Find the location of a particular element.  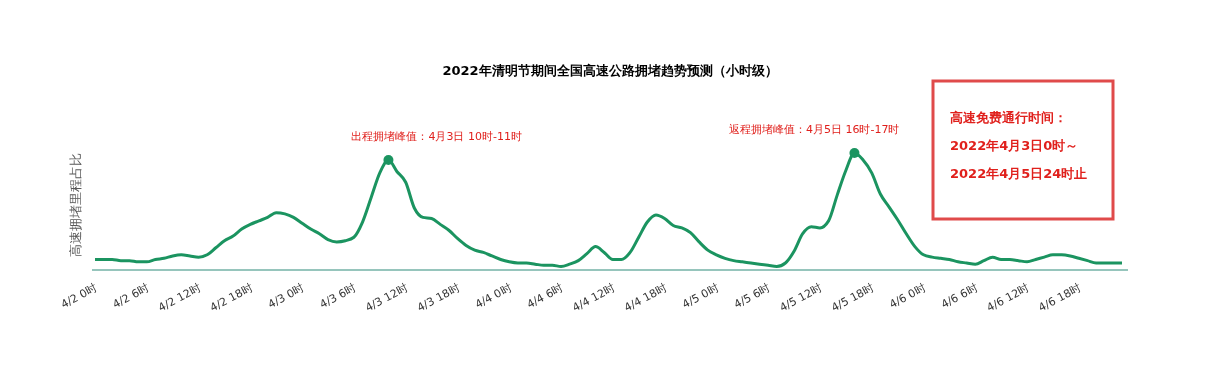

x-tick-label: 4/5 0时 is located at coordinates (700, 296).